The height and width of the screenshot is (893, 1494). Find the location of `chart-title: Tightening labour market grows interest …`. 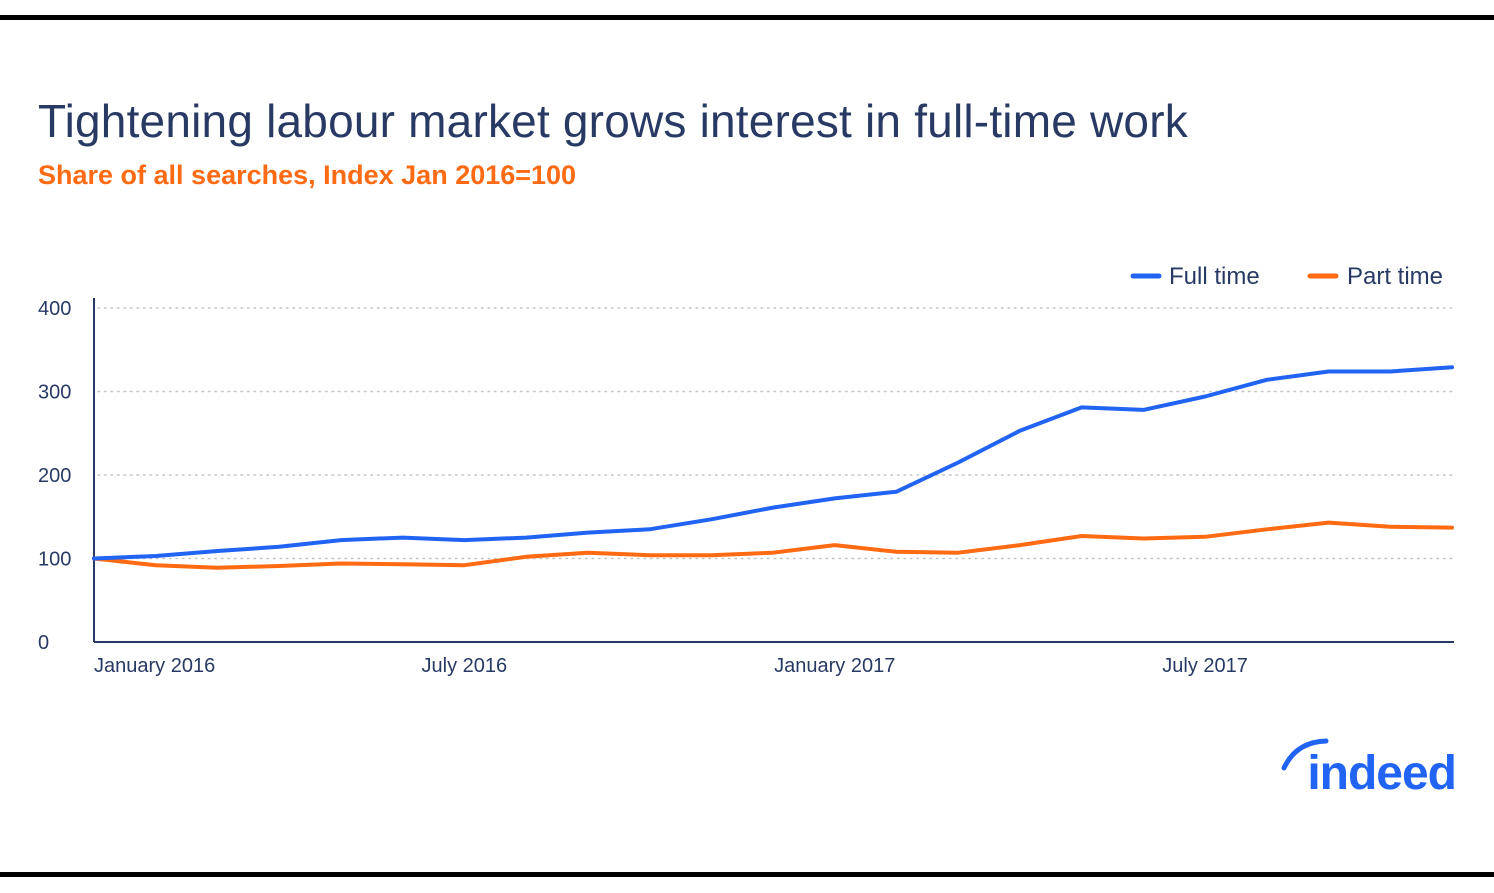

chart-title: Tightening labour market grows interest … is located at coordinates (613, 121).